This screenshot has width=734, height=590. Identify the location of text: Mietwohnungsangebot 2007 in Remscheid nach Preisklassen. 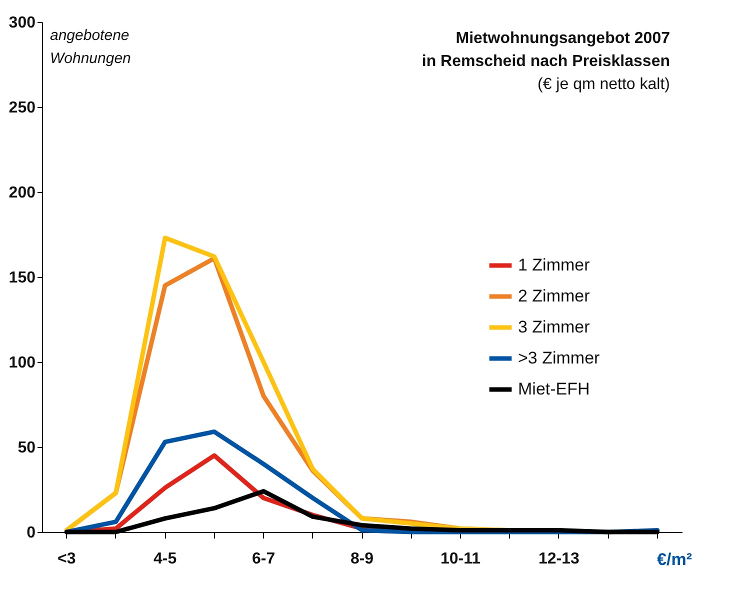
(546, 50).